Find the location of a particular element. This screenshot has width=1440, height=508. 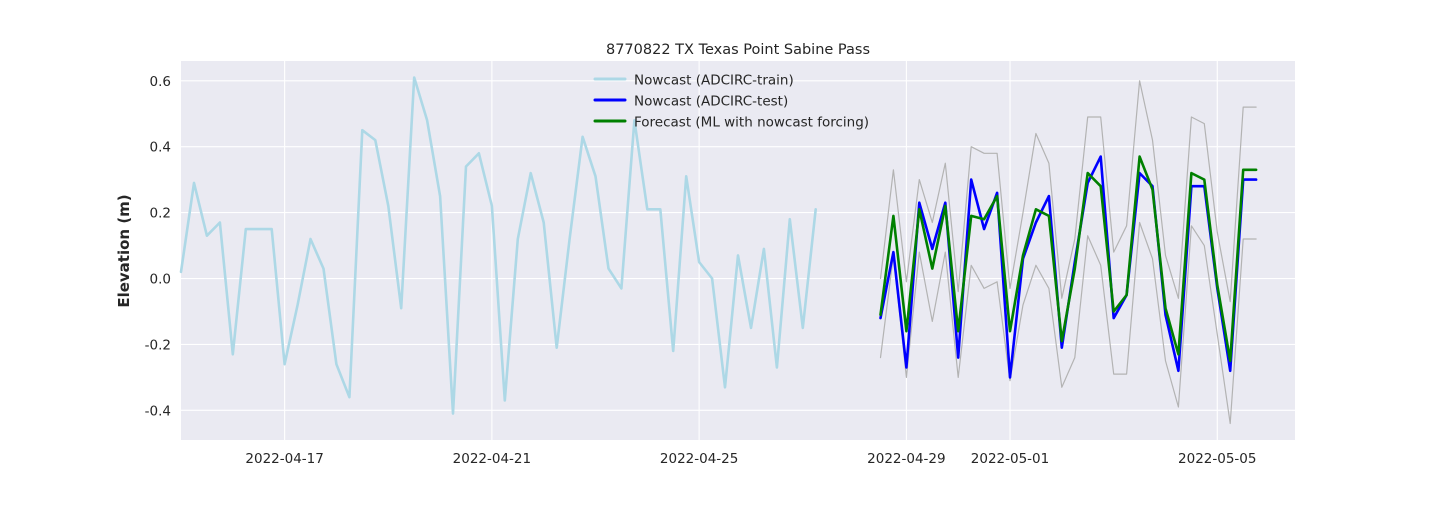

y-axis-label: Elevation (m) is located at coordinates (124, 250).